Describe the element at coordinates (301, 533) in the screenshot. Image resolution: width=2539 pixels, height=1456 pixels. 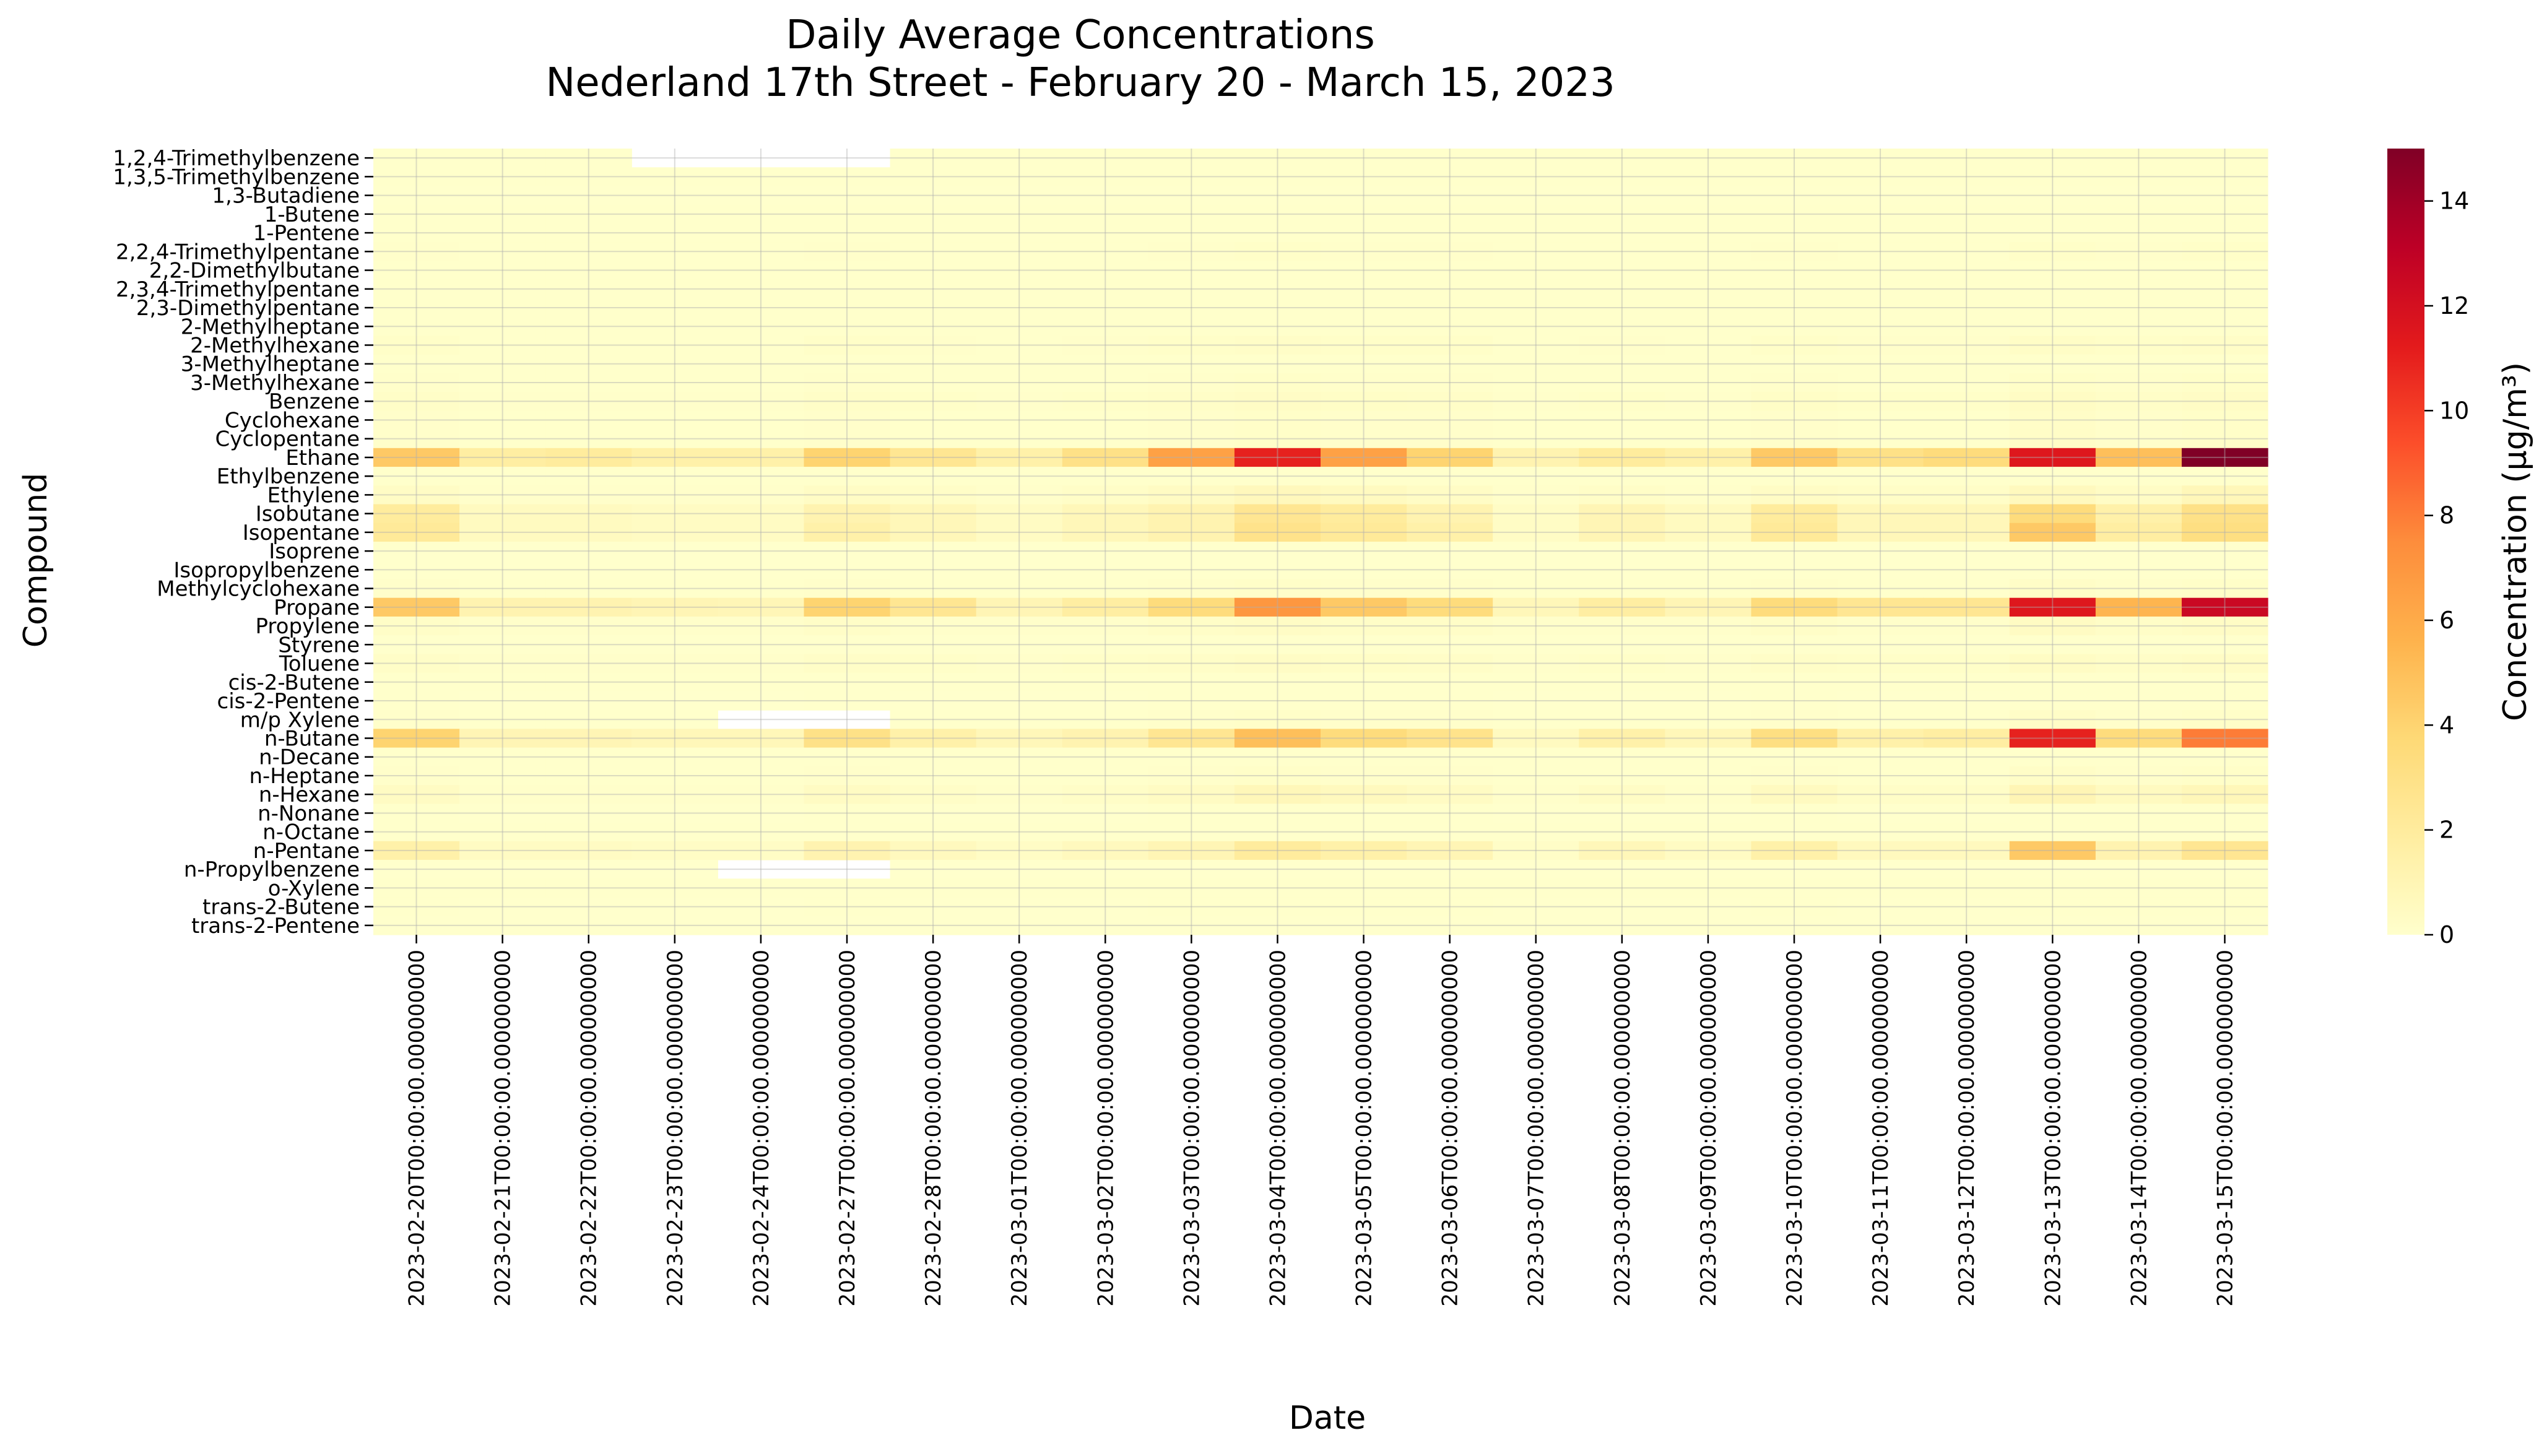
I see `y-tick-label: Isopentane` at that location.